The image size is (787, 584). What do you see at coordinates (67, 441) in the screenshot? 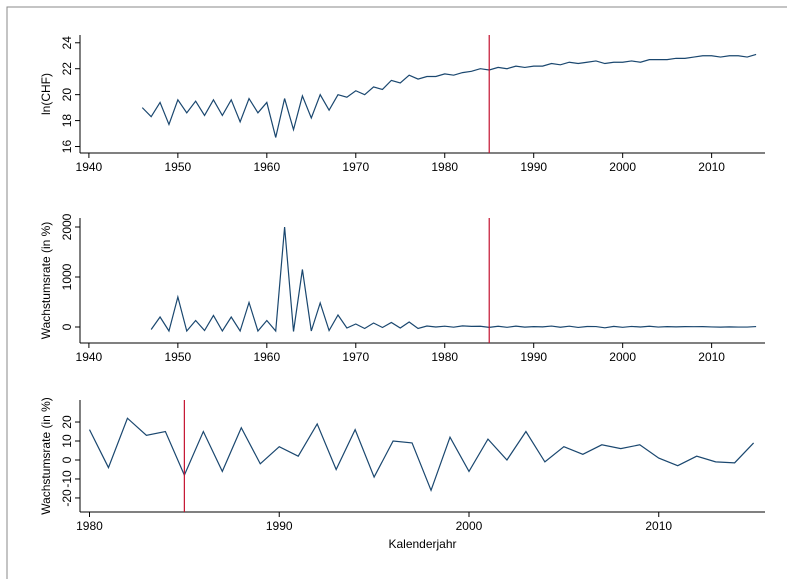
I see `y-tick-label: 10` at bounding box center [67, 441].